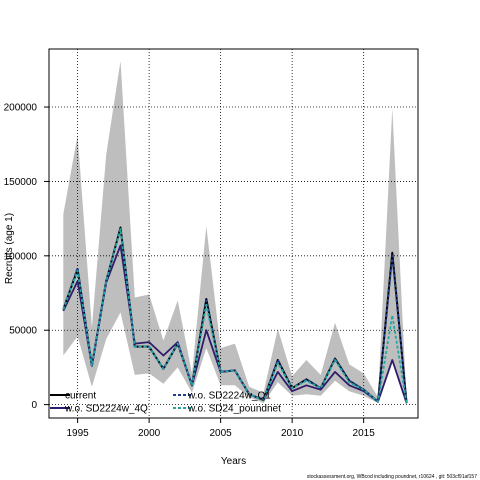 This screenshot has width=480, height=480. Describe the element at coordinates (364, 433) in the screenshot. I see `x-tick-label: 2015` at that location.